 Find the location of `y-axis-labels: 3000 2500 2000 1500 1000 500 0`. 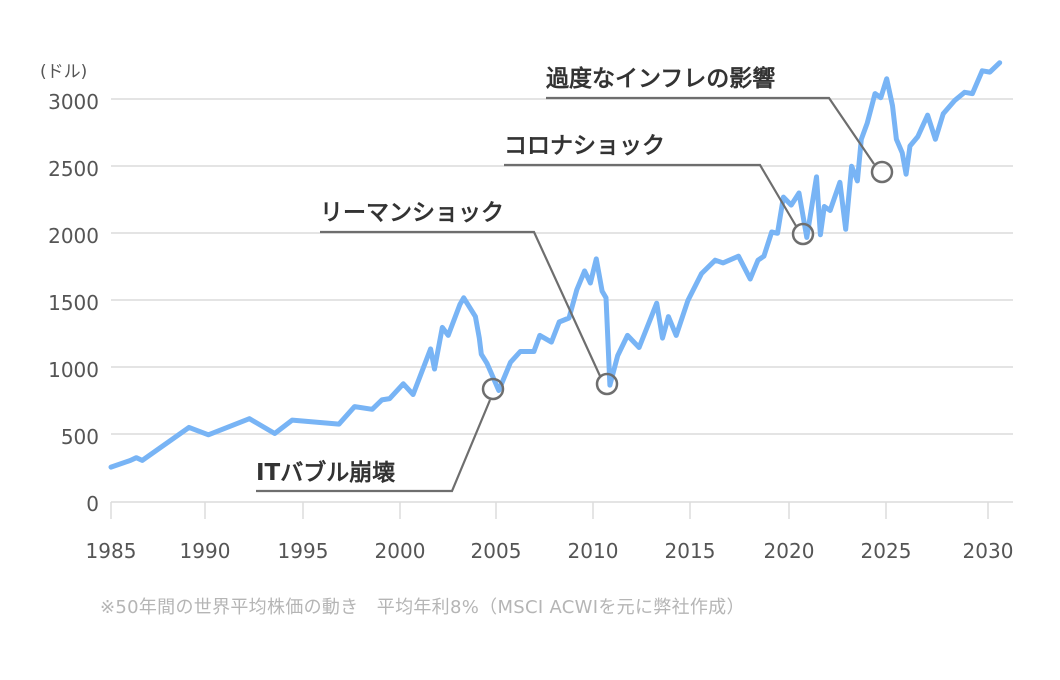

y-axis-labels: 3000 2500 2000 1500 1000 500 0 is located at coordinates (73, 303).